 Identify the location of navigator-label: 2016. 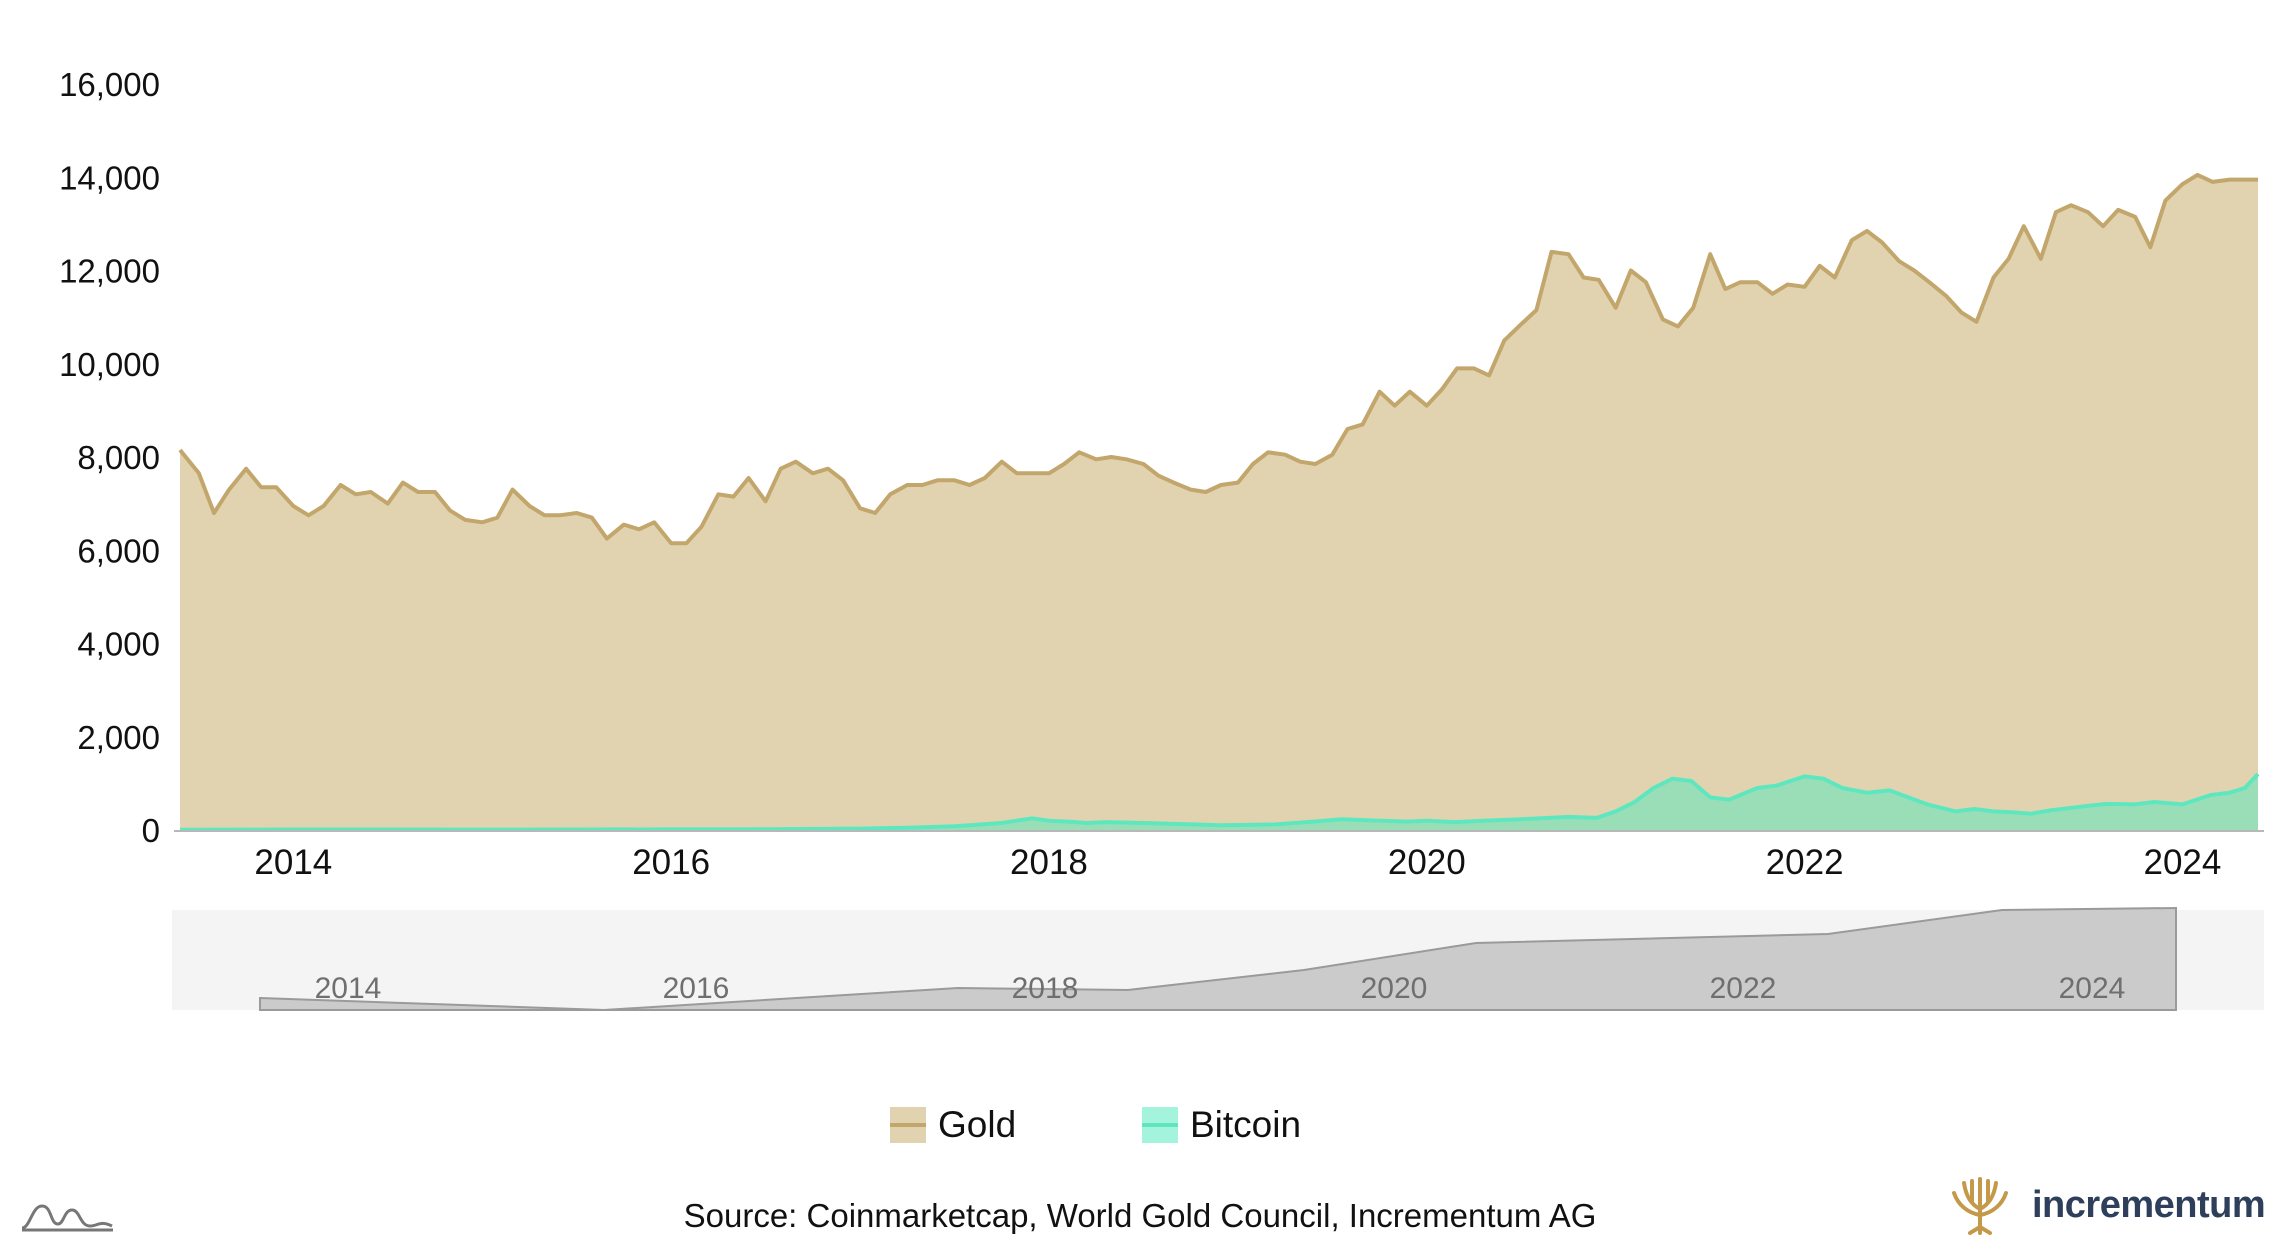
(696, 988).